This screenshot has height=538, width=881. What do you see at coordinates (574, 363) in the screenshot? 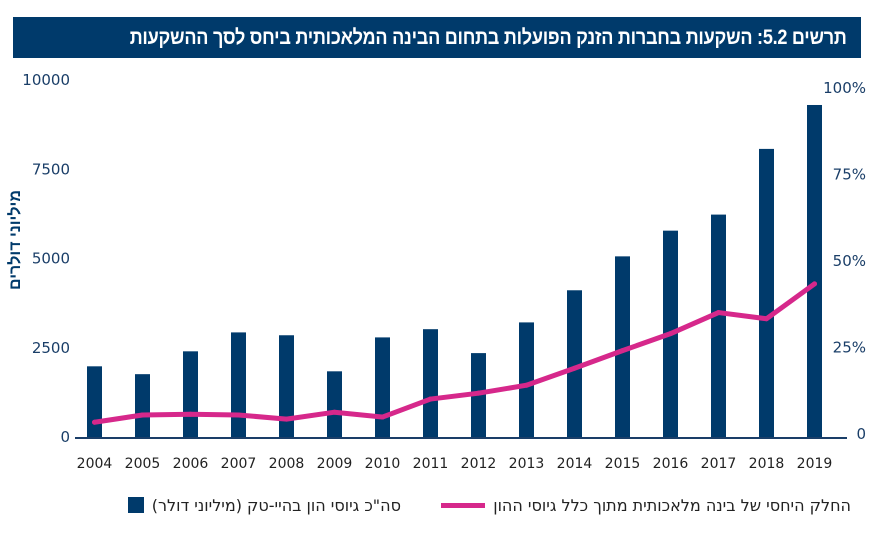
I see `bar-2014` at bounding box center [574, 363].